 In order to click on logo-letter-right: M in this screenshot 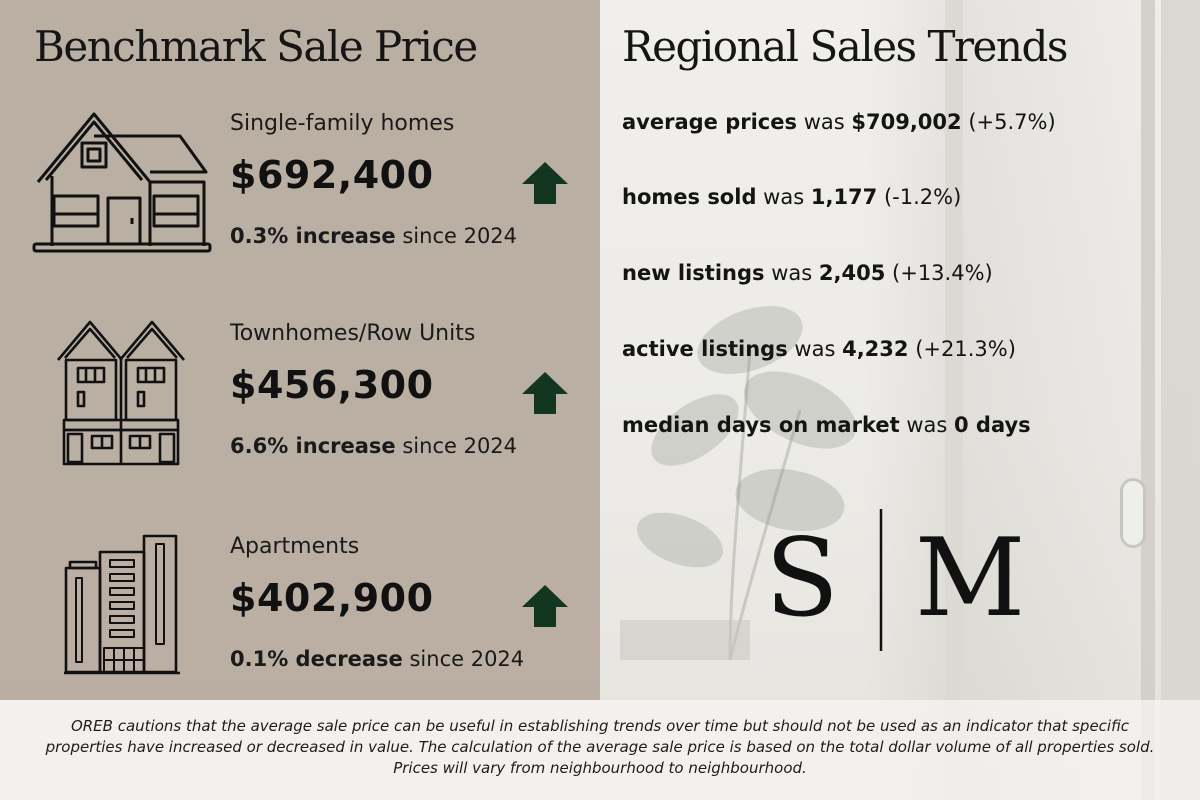, I will do `click(970, 578)`.